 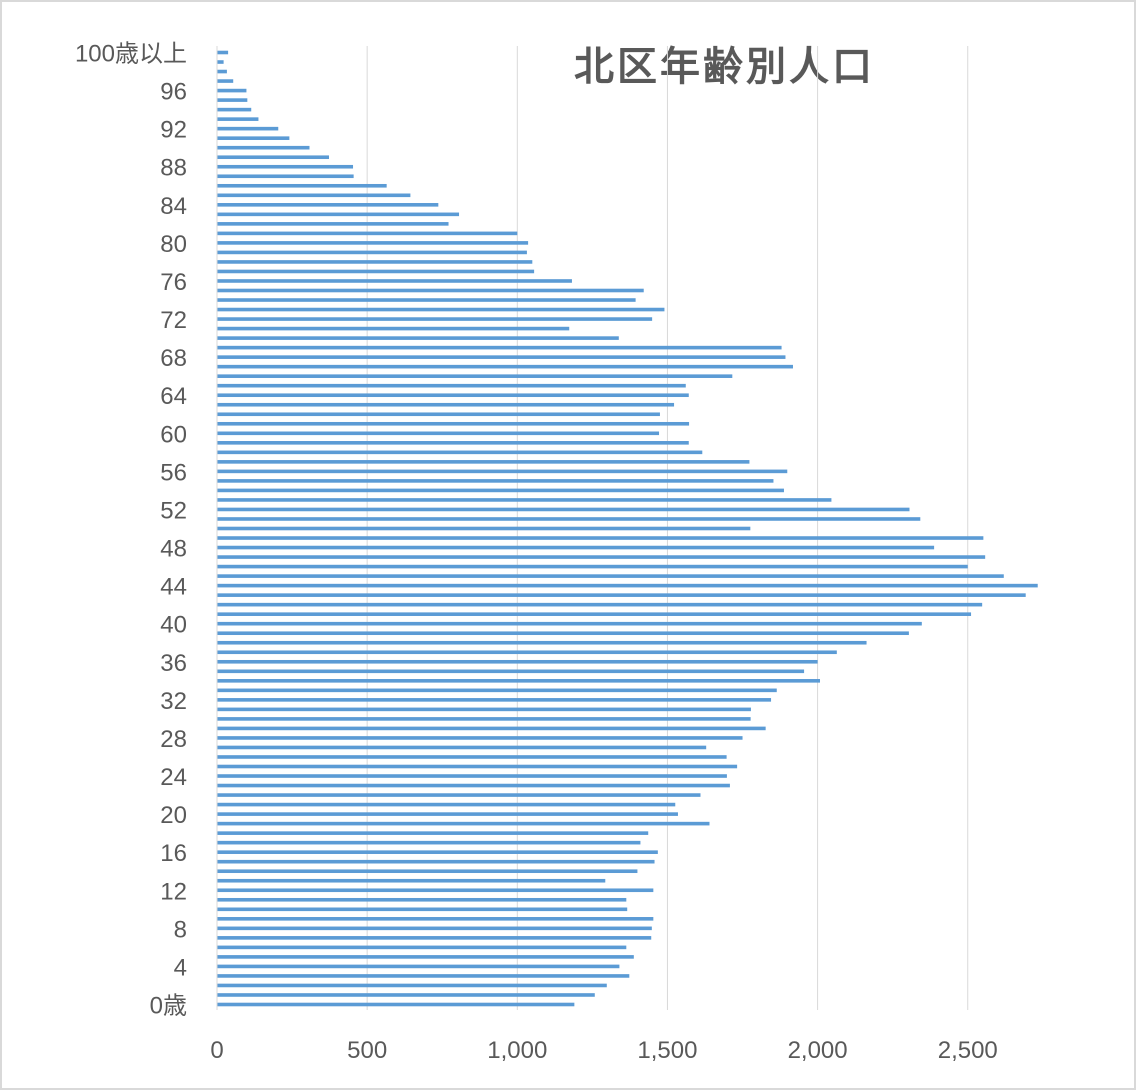 I want to click on chart-title: 北区年齢別人口, so click(x=724, y=67).